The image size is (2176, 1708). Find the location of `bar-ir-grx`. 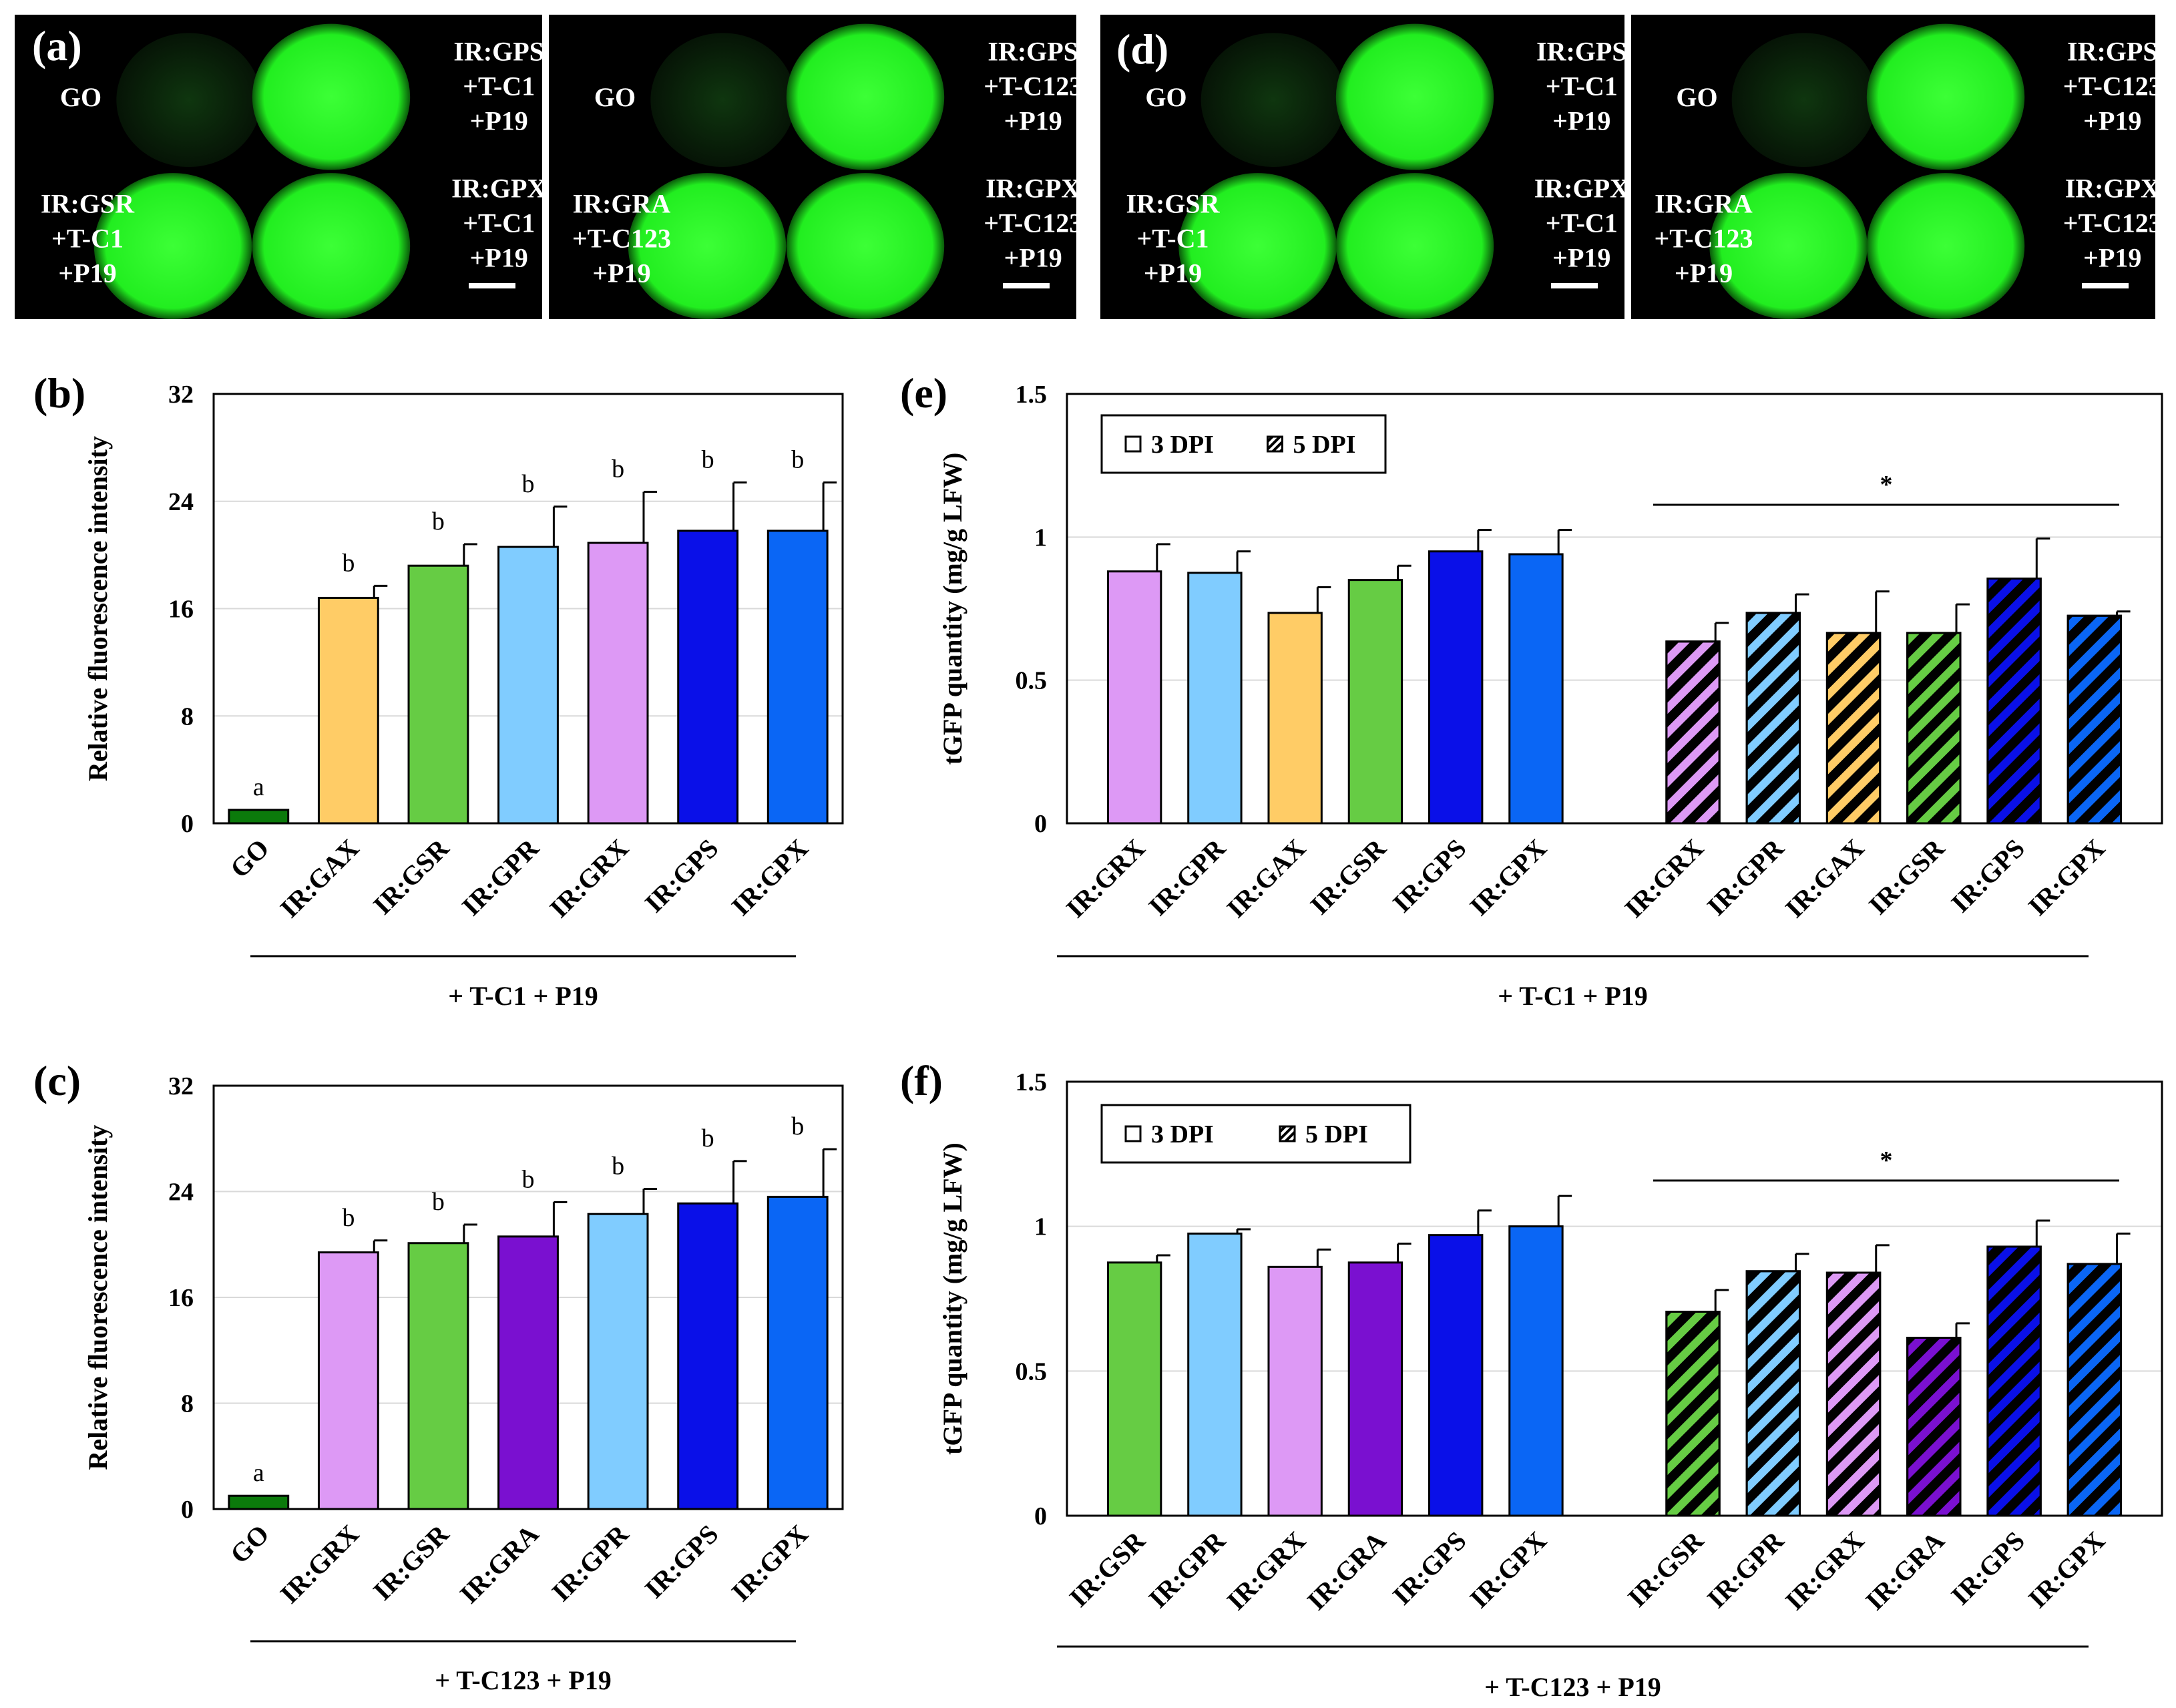

bar-ir-grx is located at coordinates (618, 683).